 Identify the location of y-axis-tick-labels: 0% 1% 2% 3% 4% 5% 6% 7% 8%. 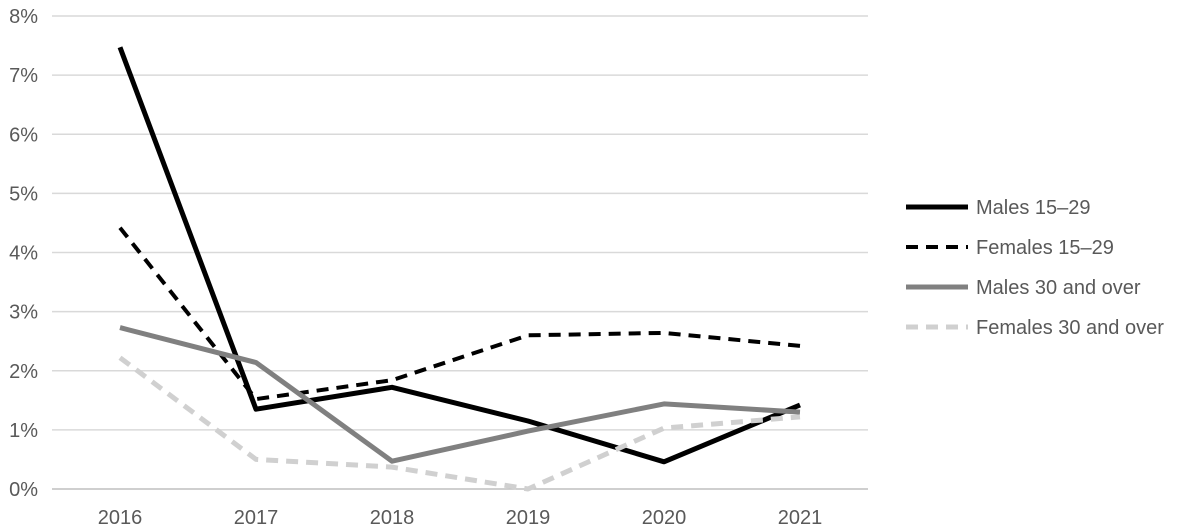
(23, 253).